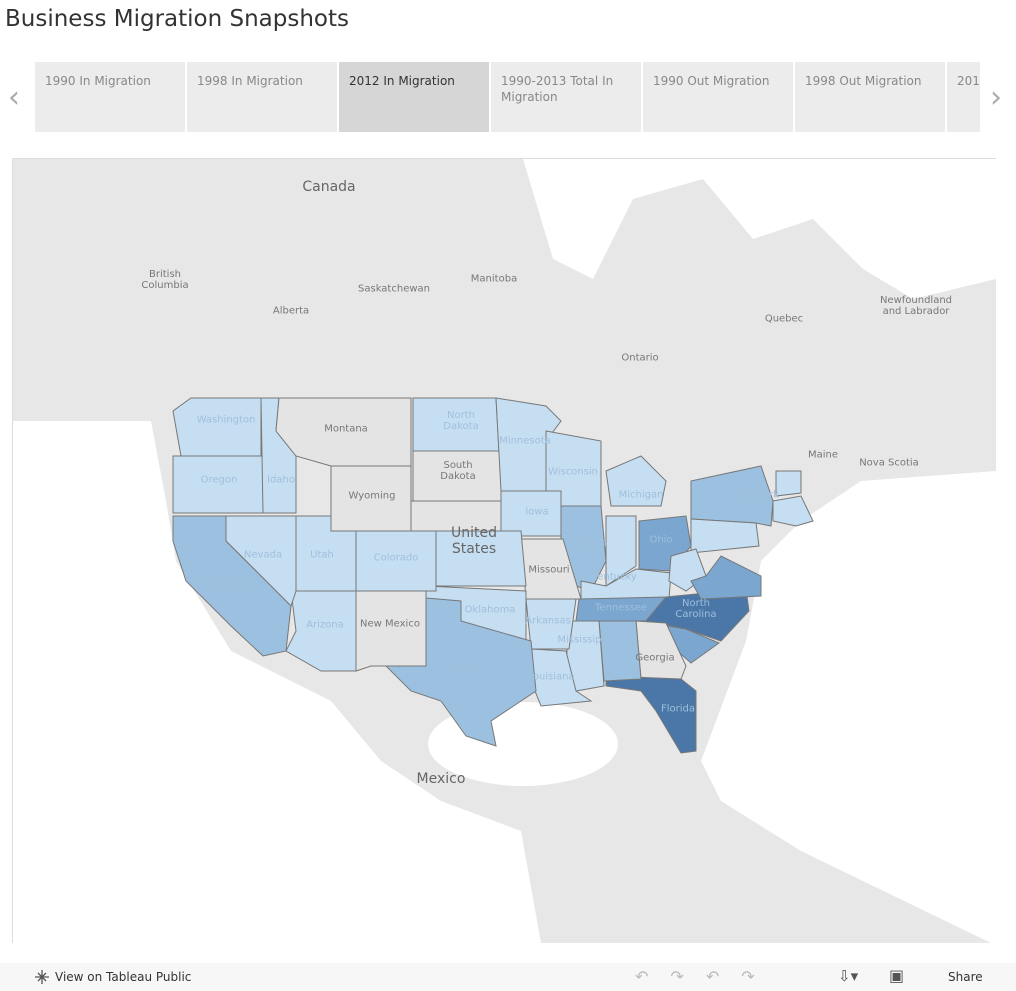 The height and width of the screenshot is (991, 1016). Describe the element at coordinates (848, 976) in the screenshot. I see `download-icon: ⇩▾` at that location.